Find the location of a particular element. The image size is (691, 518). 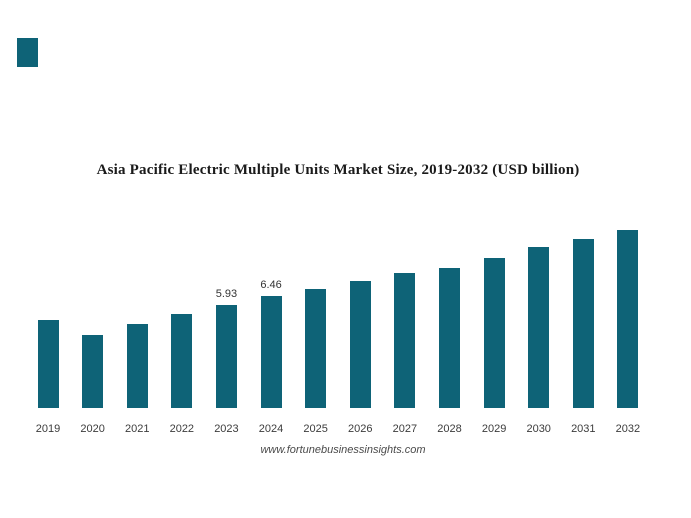

bar-column-2023: 5.93 2023 is located at coordinates (226, 316).